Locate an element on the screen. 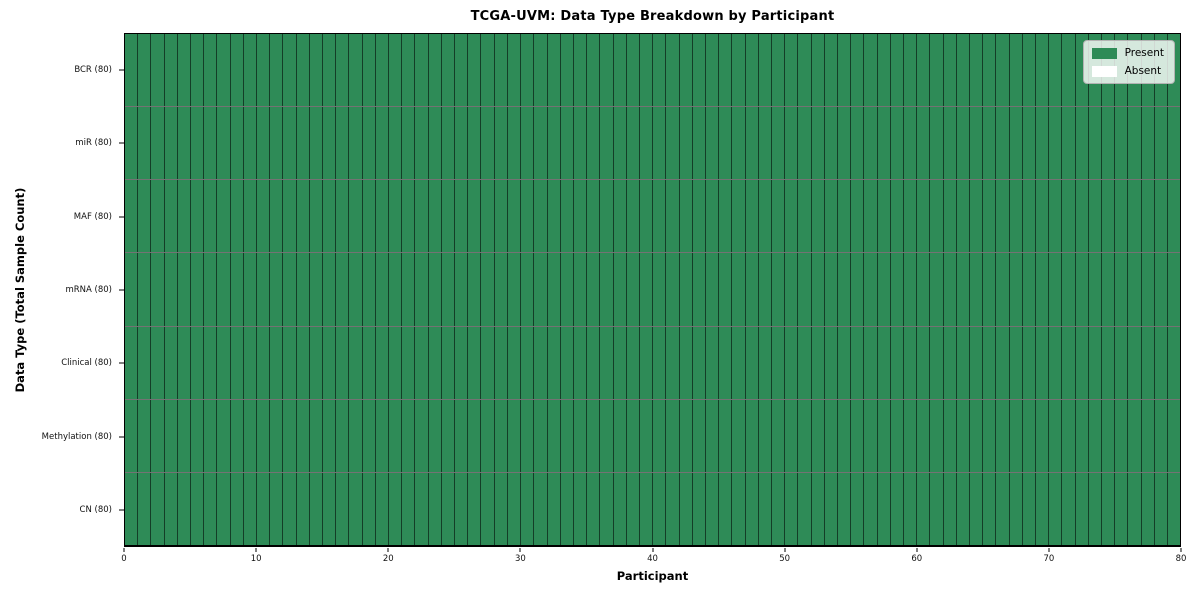  x-tick-label: 80 is located at coordinates (1181, 559).